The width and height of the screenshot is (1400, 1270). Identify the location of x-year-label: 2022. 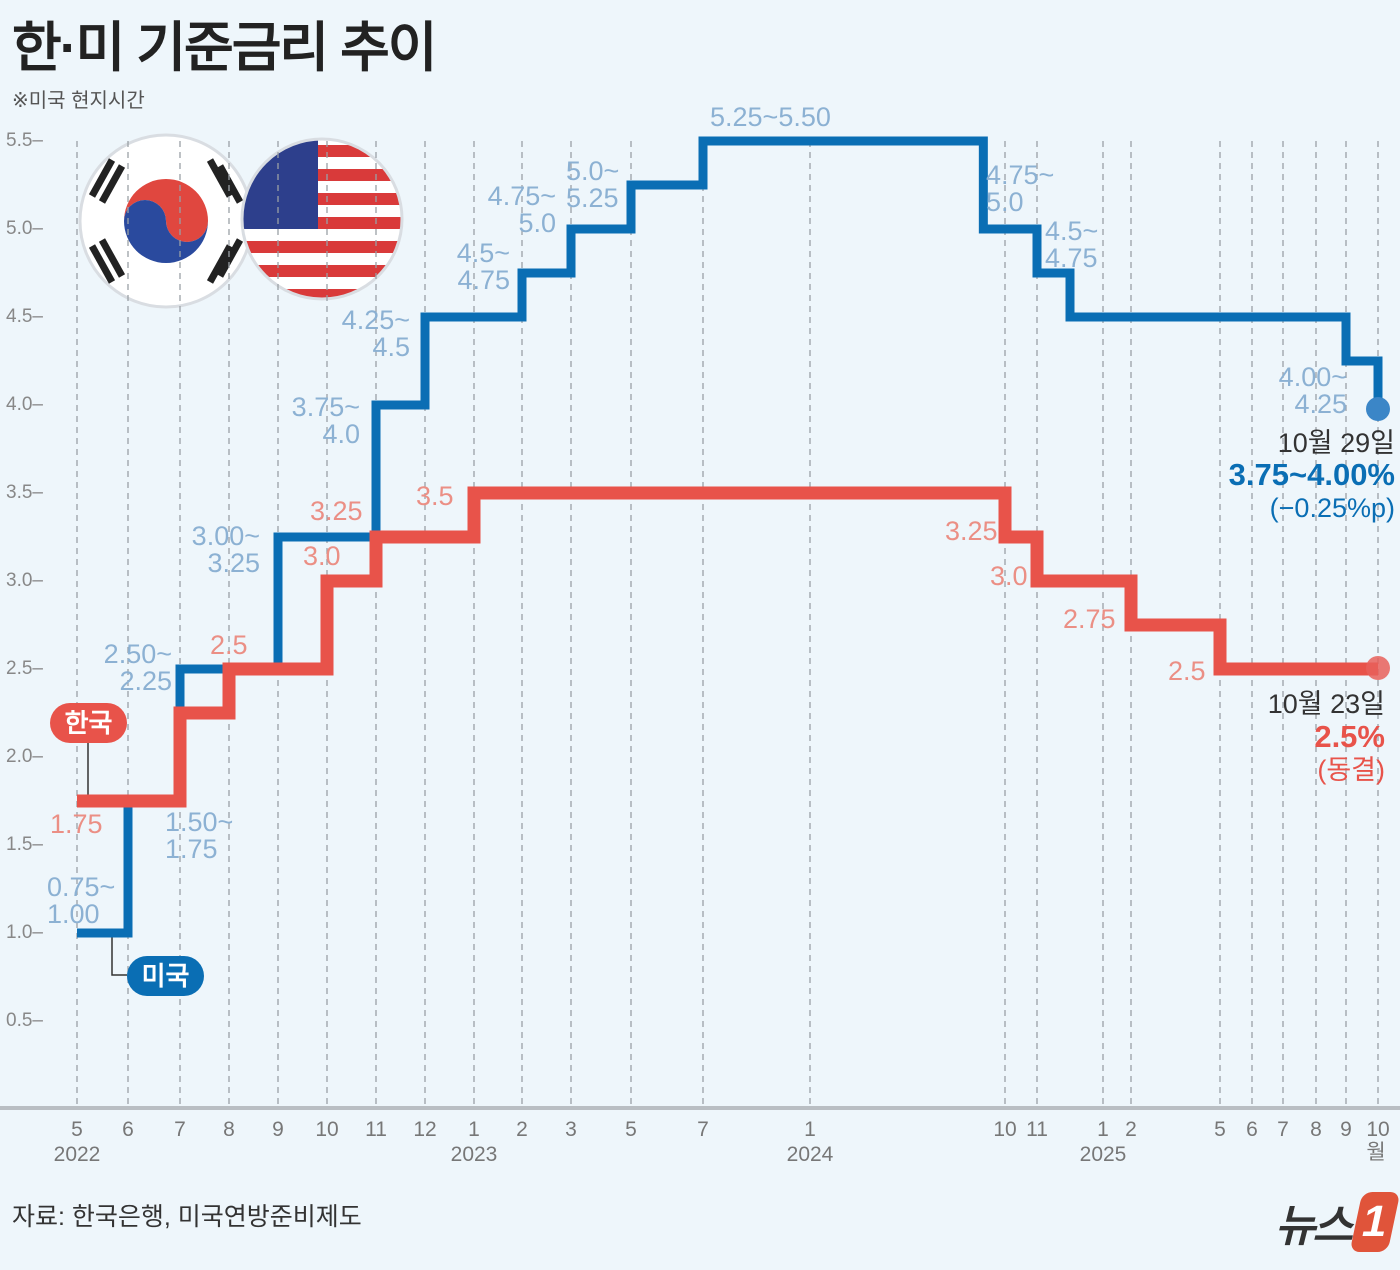
(77, 1154).